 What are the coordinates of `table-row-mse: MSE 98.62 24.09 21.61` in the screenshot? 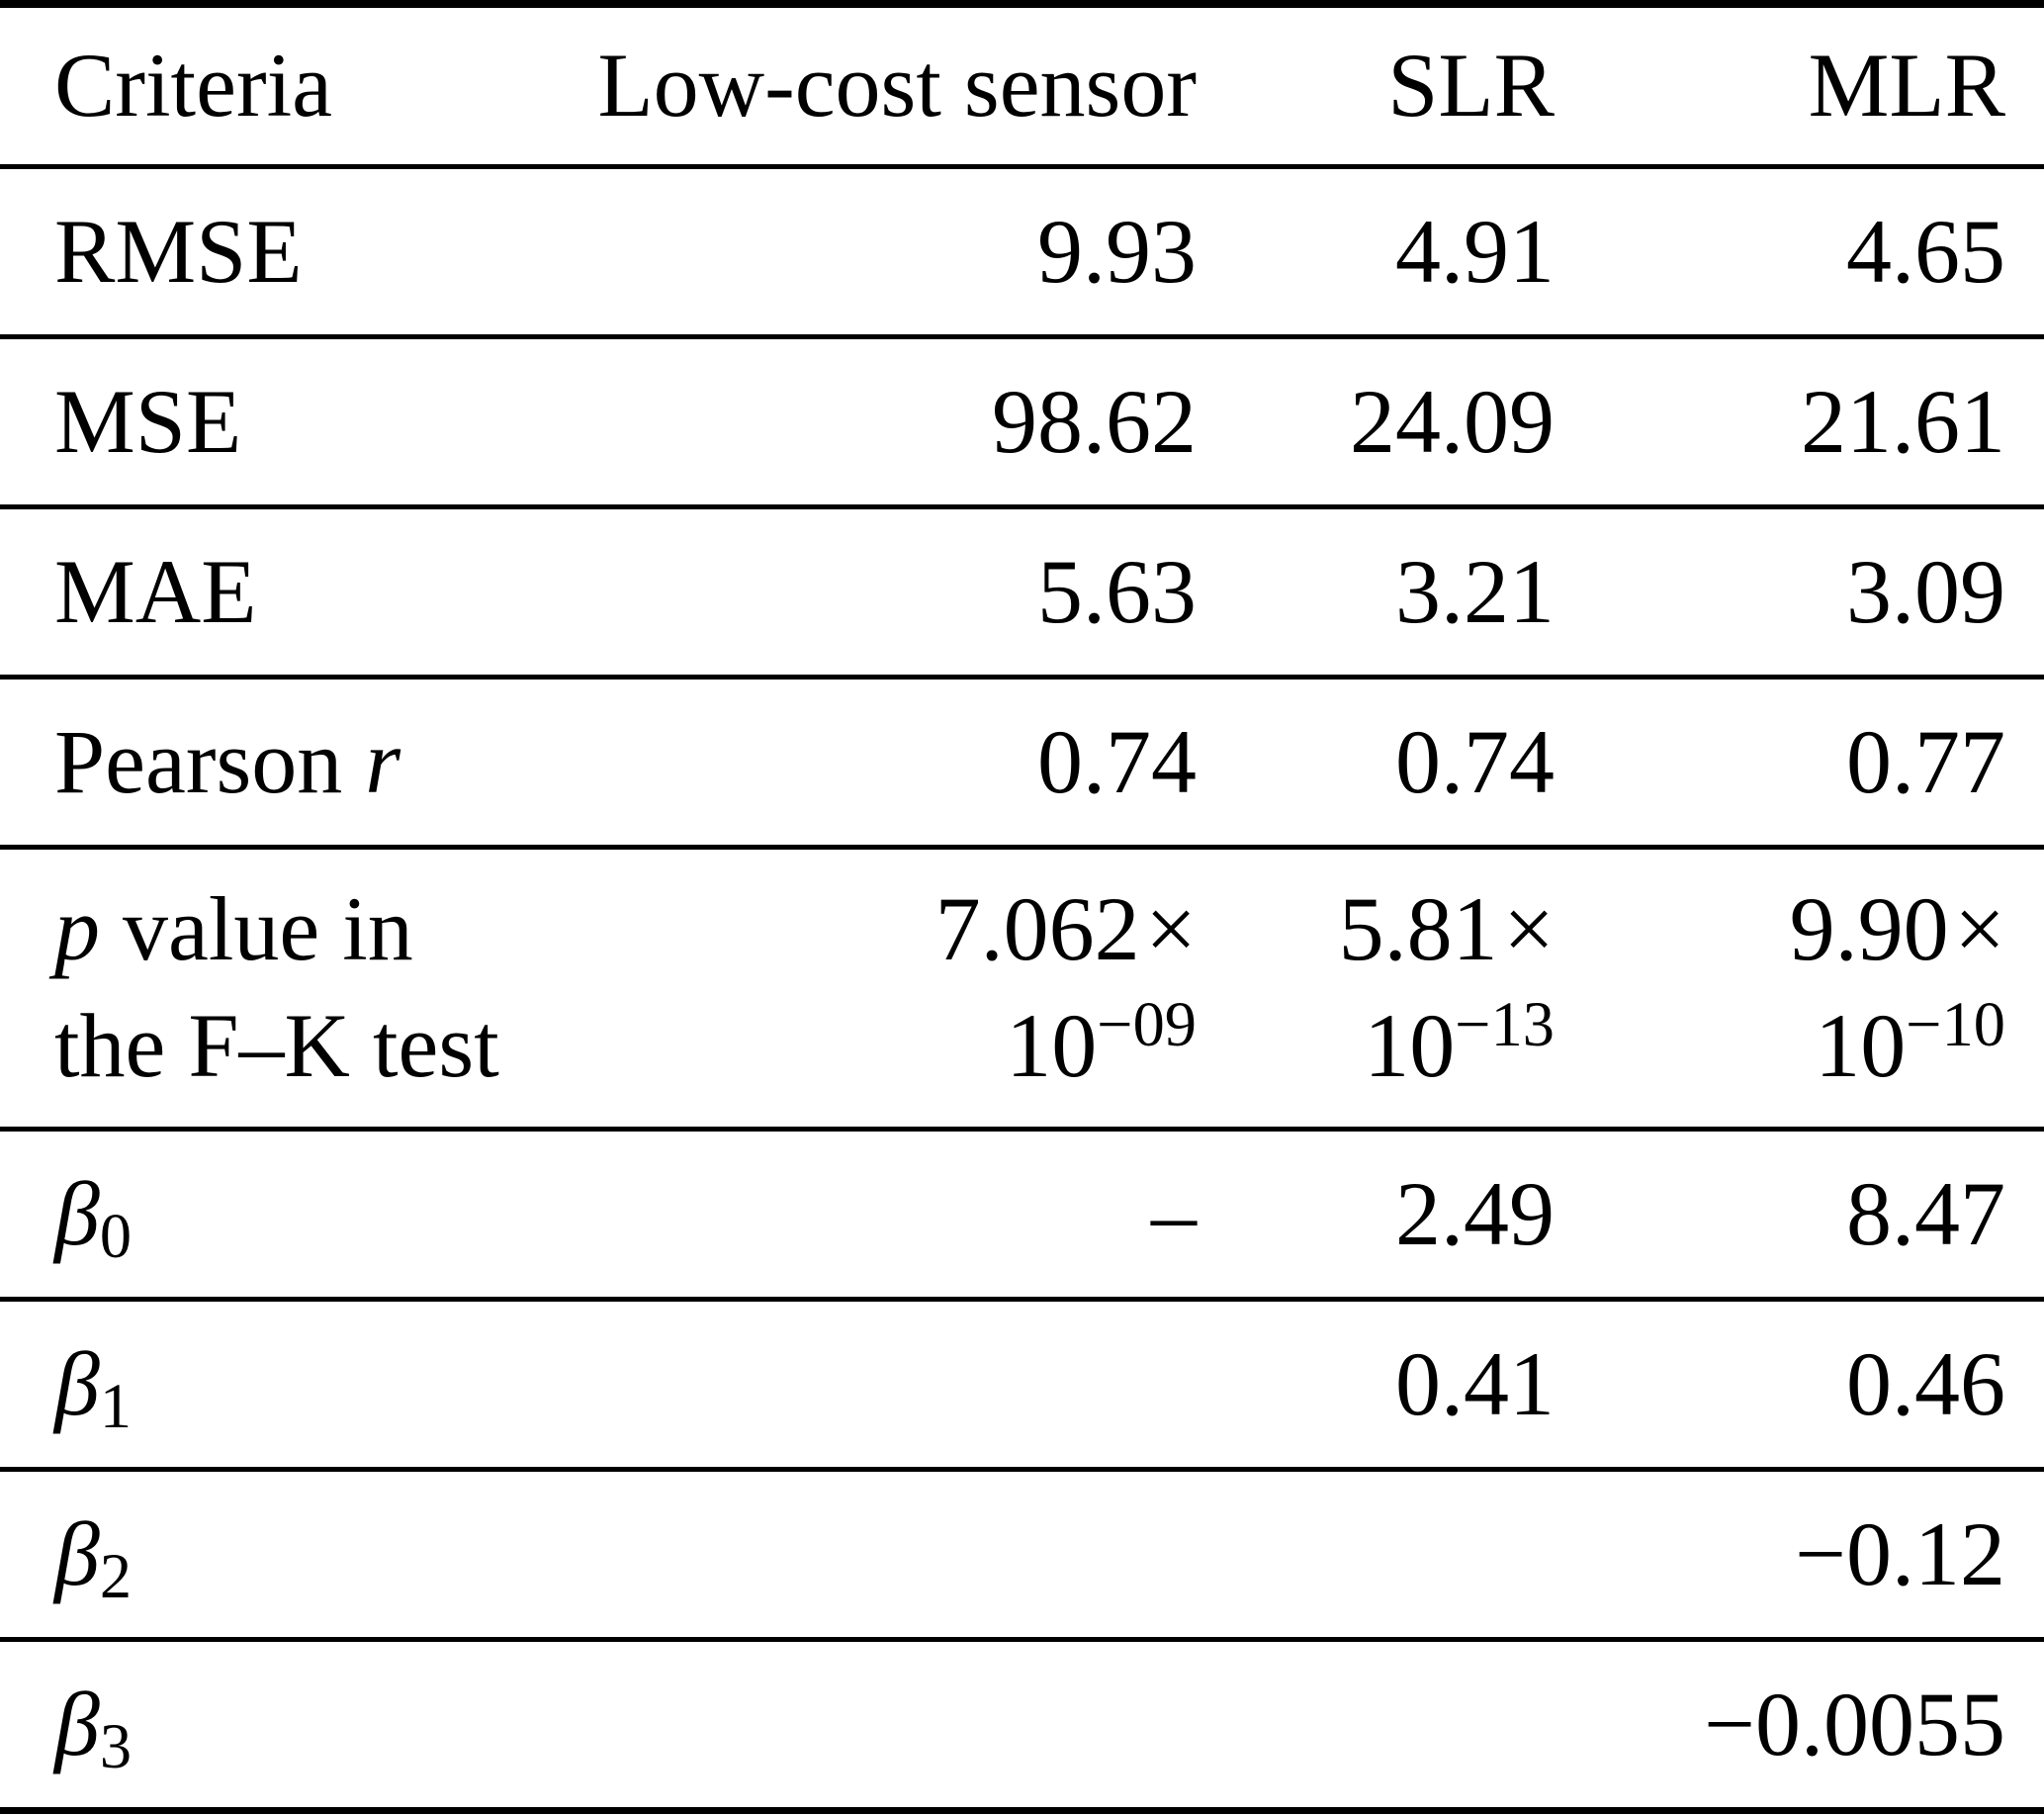 It's located at (1022, 420).